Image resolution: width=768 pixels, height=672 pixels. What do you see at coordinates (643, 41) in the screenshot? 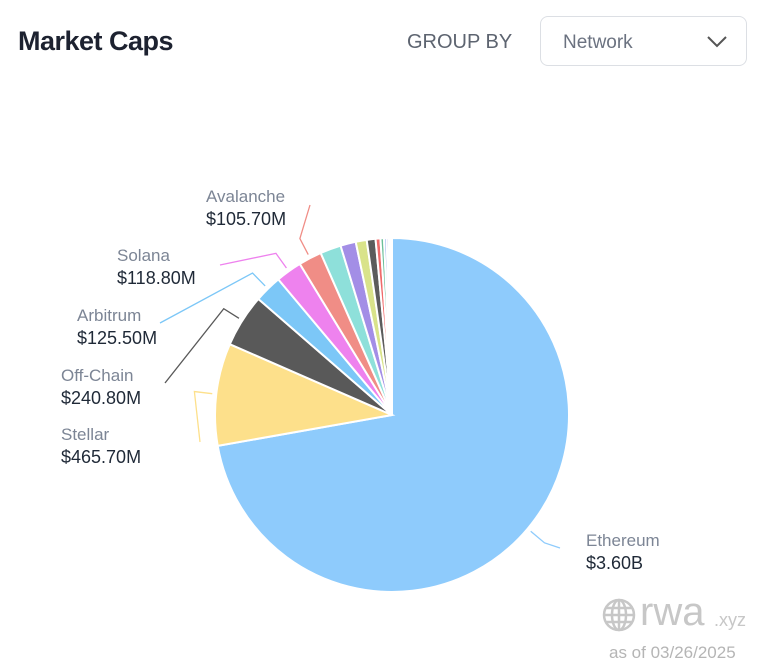
I see `group-by-select: Network` at bounding box center [643, 41].